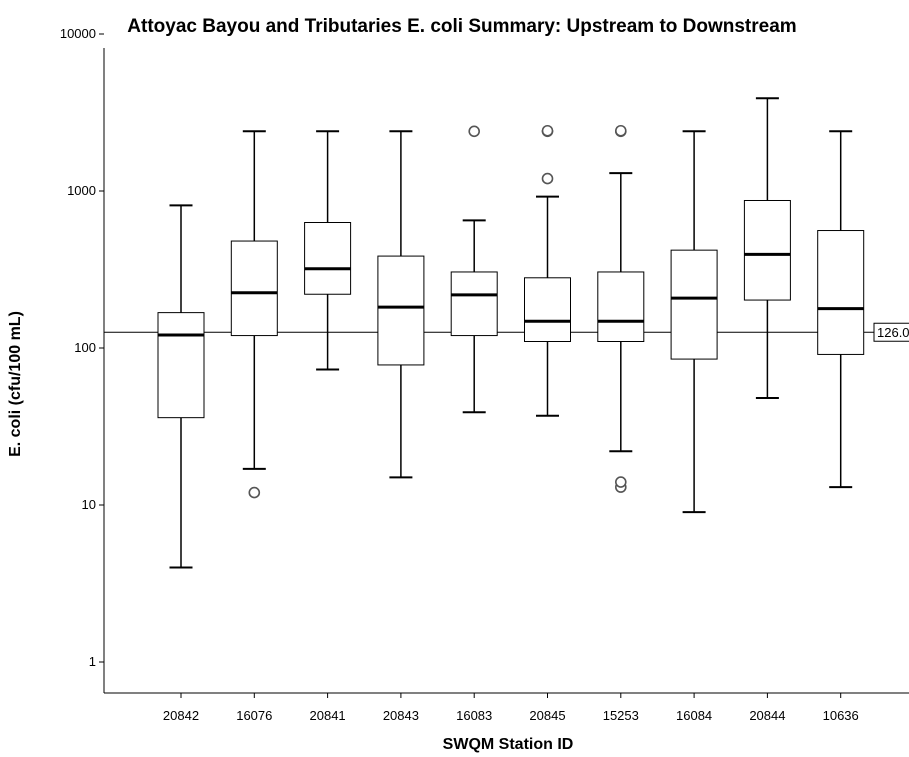 This screenshot has width=909, height=757. What do you see at coordinates (254, 715) in the screenshot?
I see `x-tick-label: 16076` at bounding box center [254, 715].